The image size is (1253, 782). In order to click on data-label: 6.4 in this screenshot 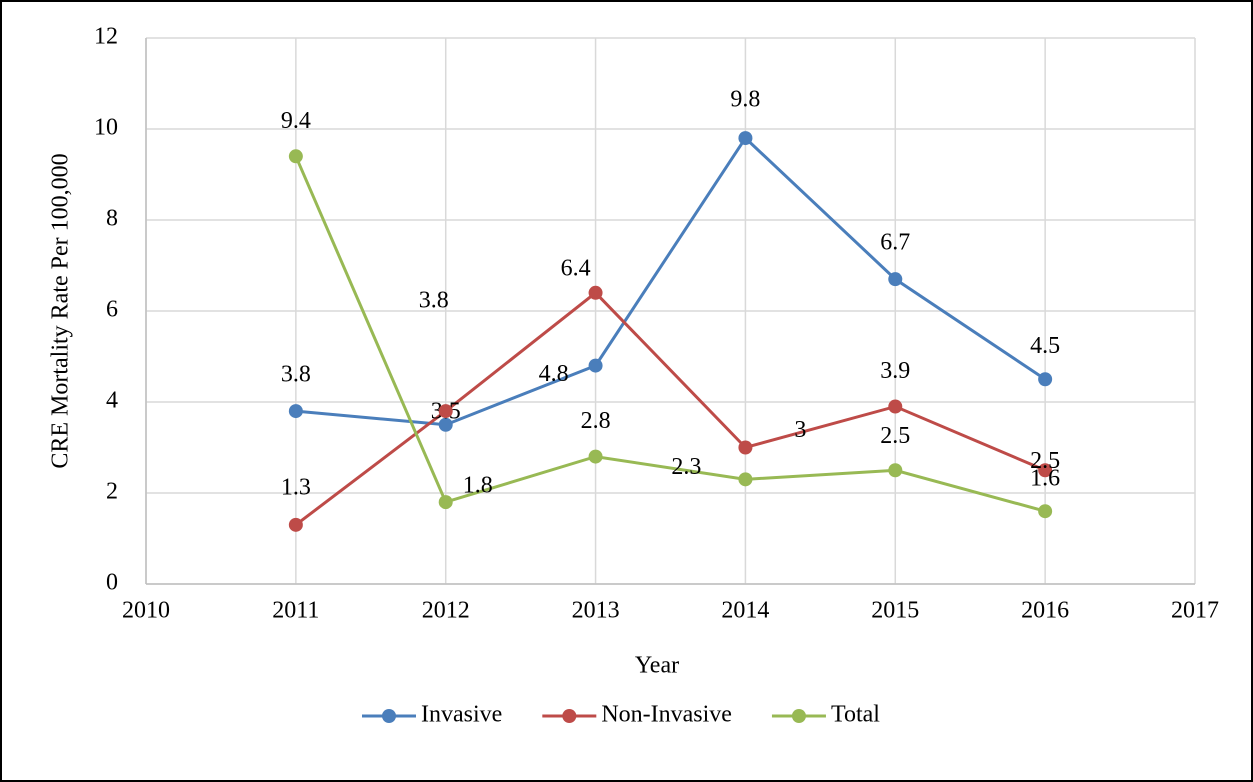, I will do `click(576, 268)`.